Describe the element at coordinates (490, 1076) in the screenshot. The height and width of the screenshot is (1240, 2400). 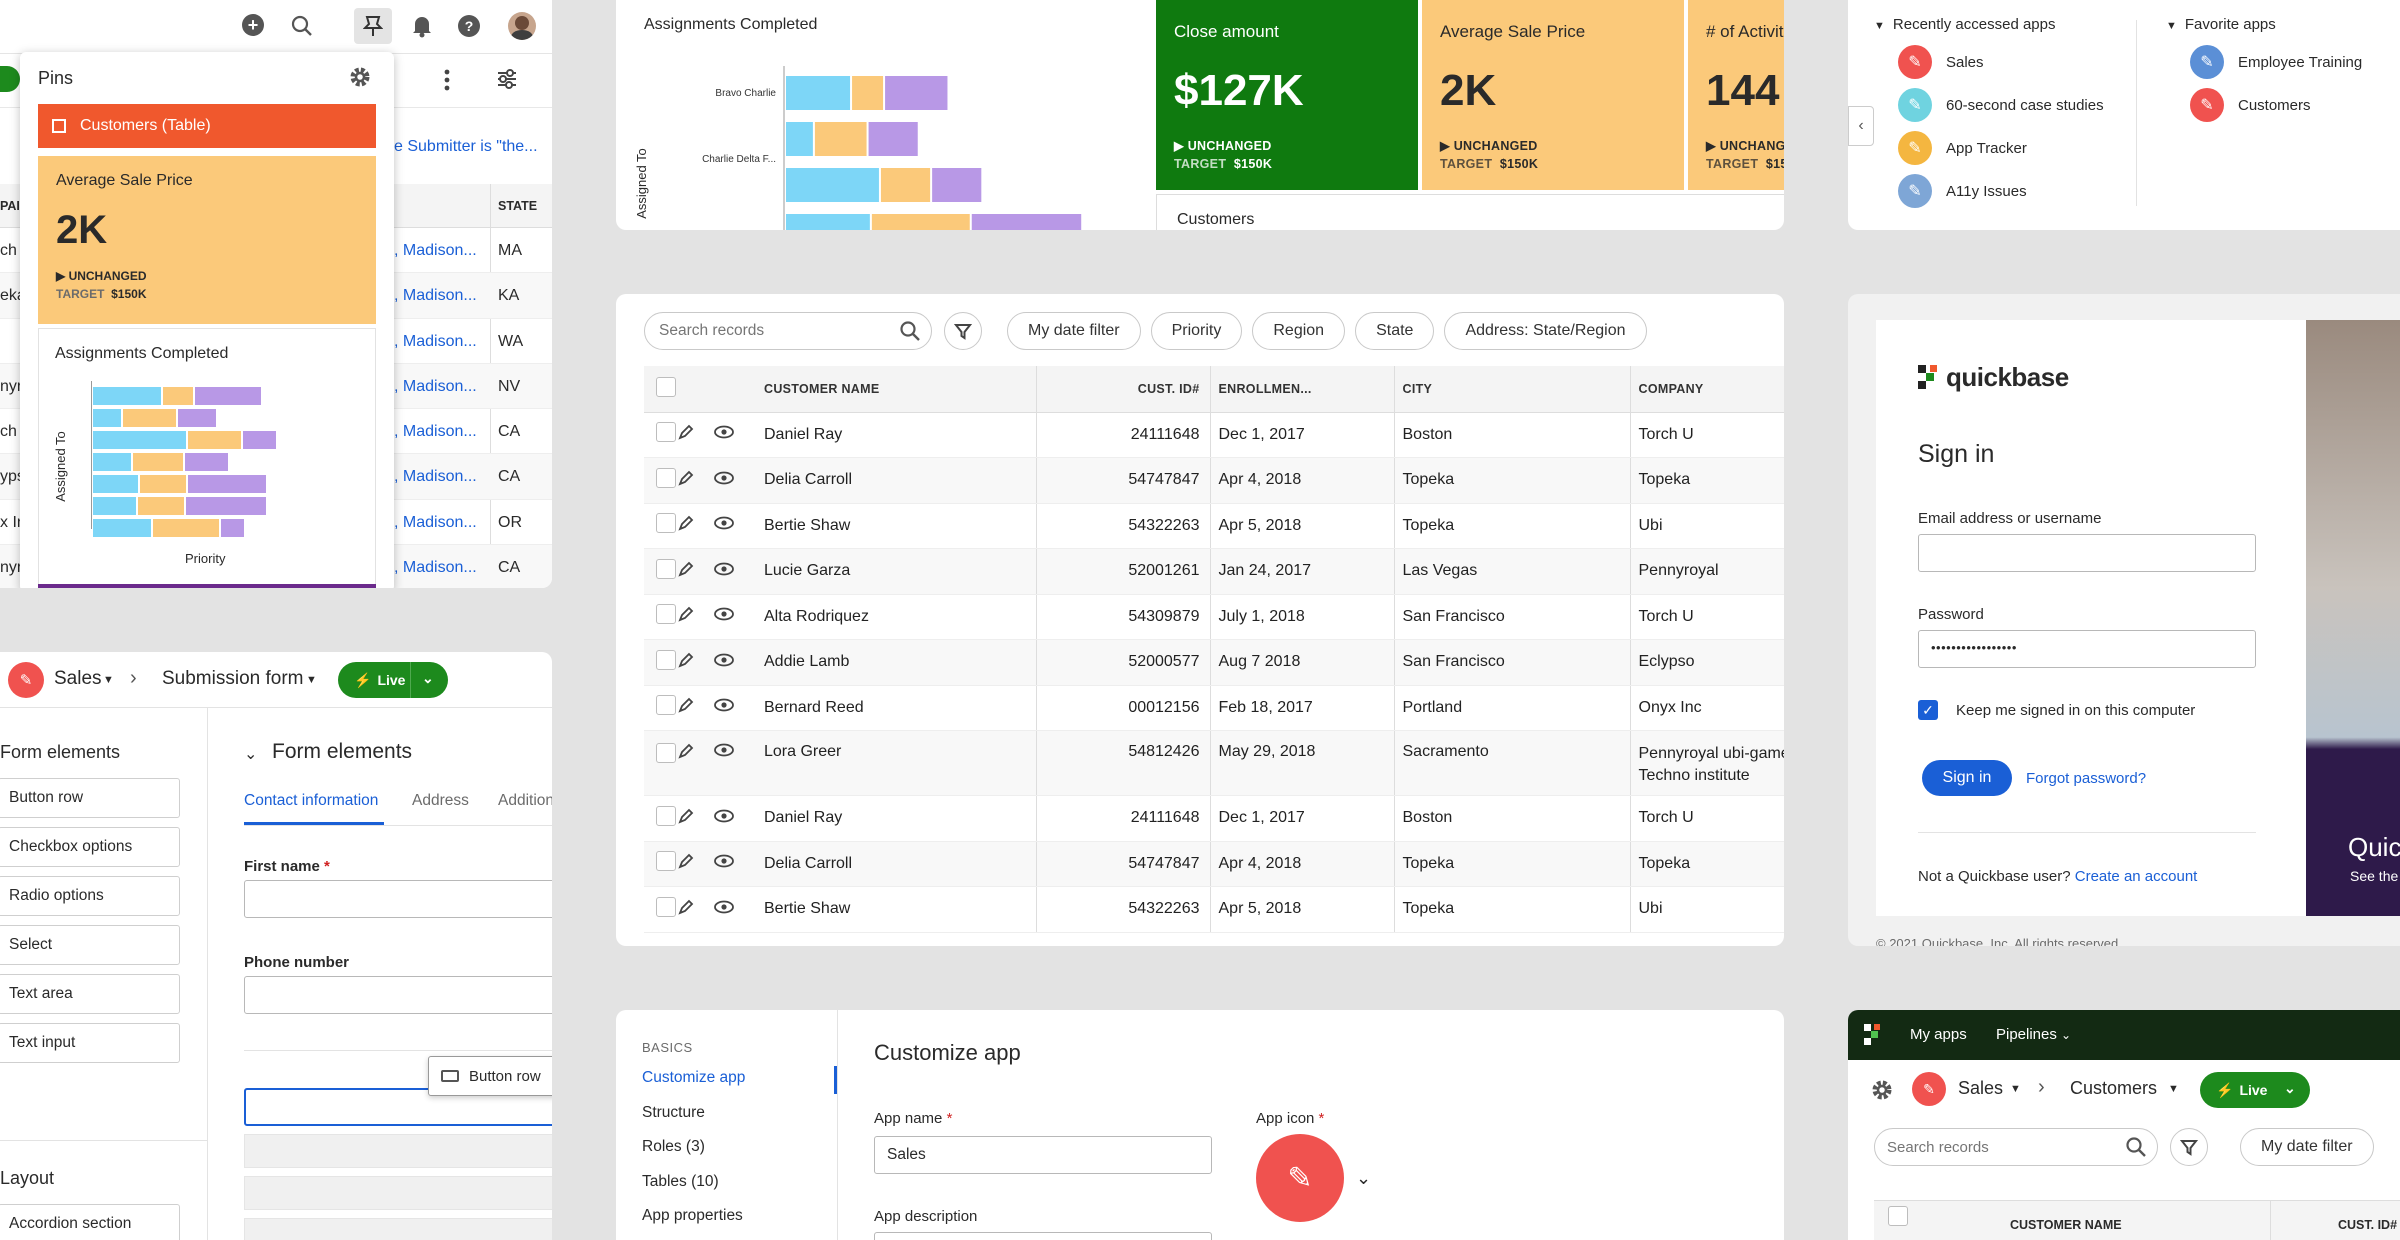
I see `dragging-button-row: Button row` at that location.